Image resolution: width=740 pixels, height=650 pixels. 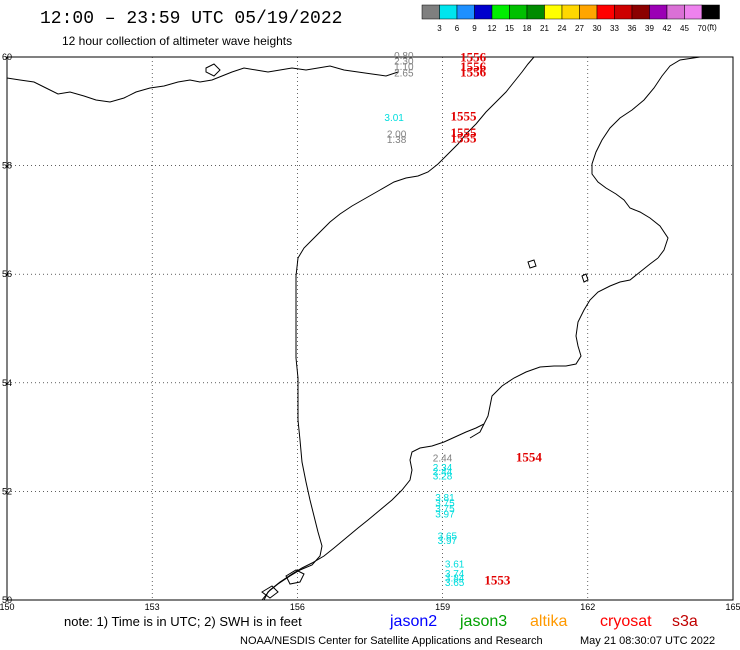 What do you see at coordinates (443, 476) in the screenshot?
I see `swh-value-label: 3.28` at bounding box center [443, 476].